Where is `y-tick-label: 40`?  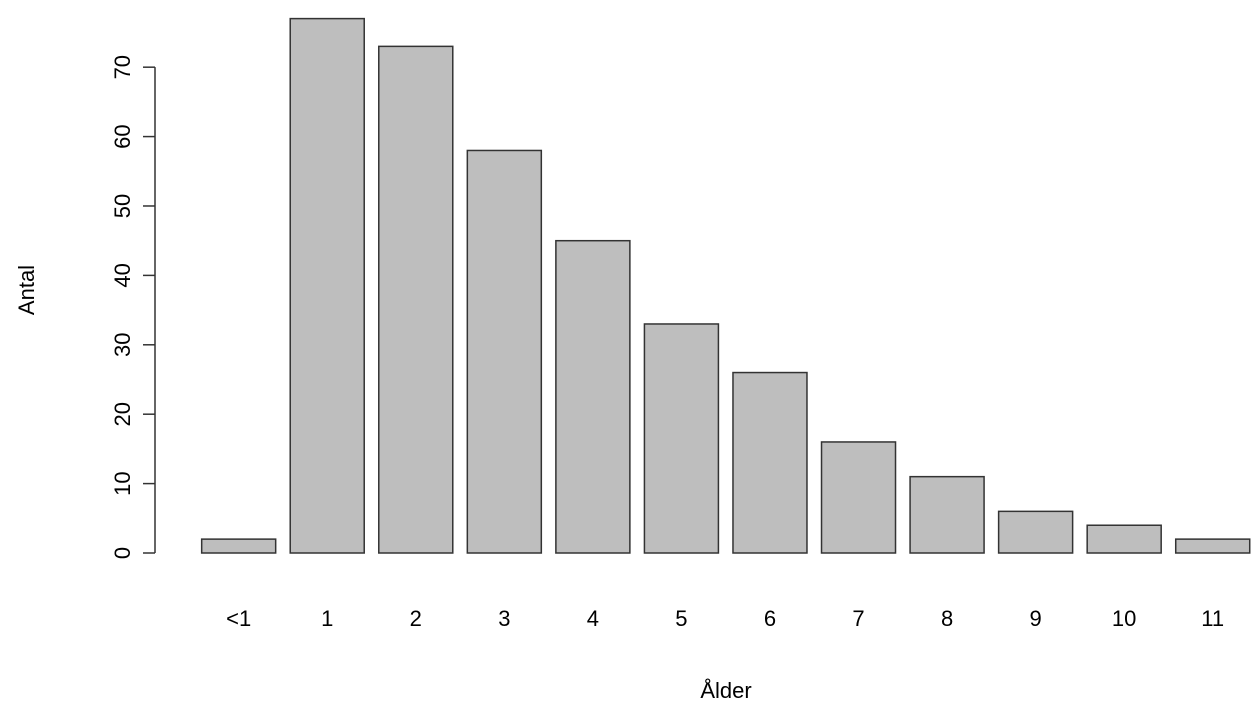 y-tick-label: 40 is located at coordinates (122, 275).